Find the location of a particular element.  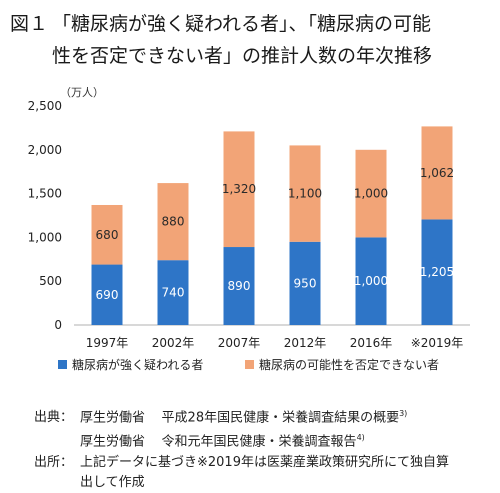

y-unit-label: （万人） is located at coordinates (82, 92).